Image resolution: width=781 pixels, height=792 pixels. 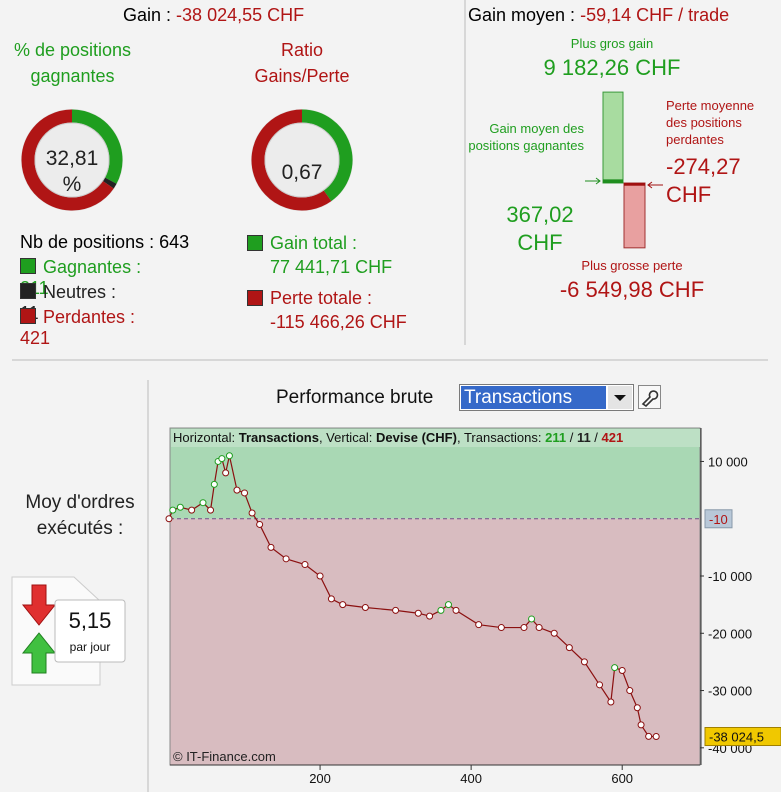 I want to click on positions-label: Nb de positions :, so click(x=87, y=242).